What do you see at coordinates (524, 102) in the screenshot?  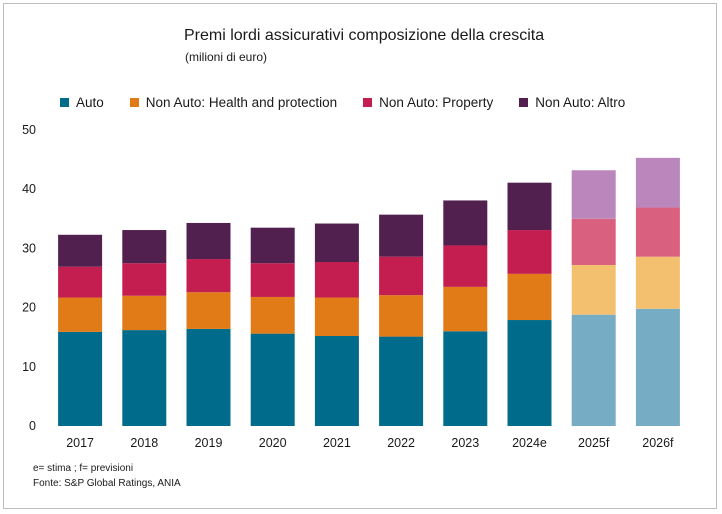 I see `legend-swatch-altro` at bounding box center [524, 102].